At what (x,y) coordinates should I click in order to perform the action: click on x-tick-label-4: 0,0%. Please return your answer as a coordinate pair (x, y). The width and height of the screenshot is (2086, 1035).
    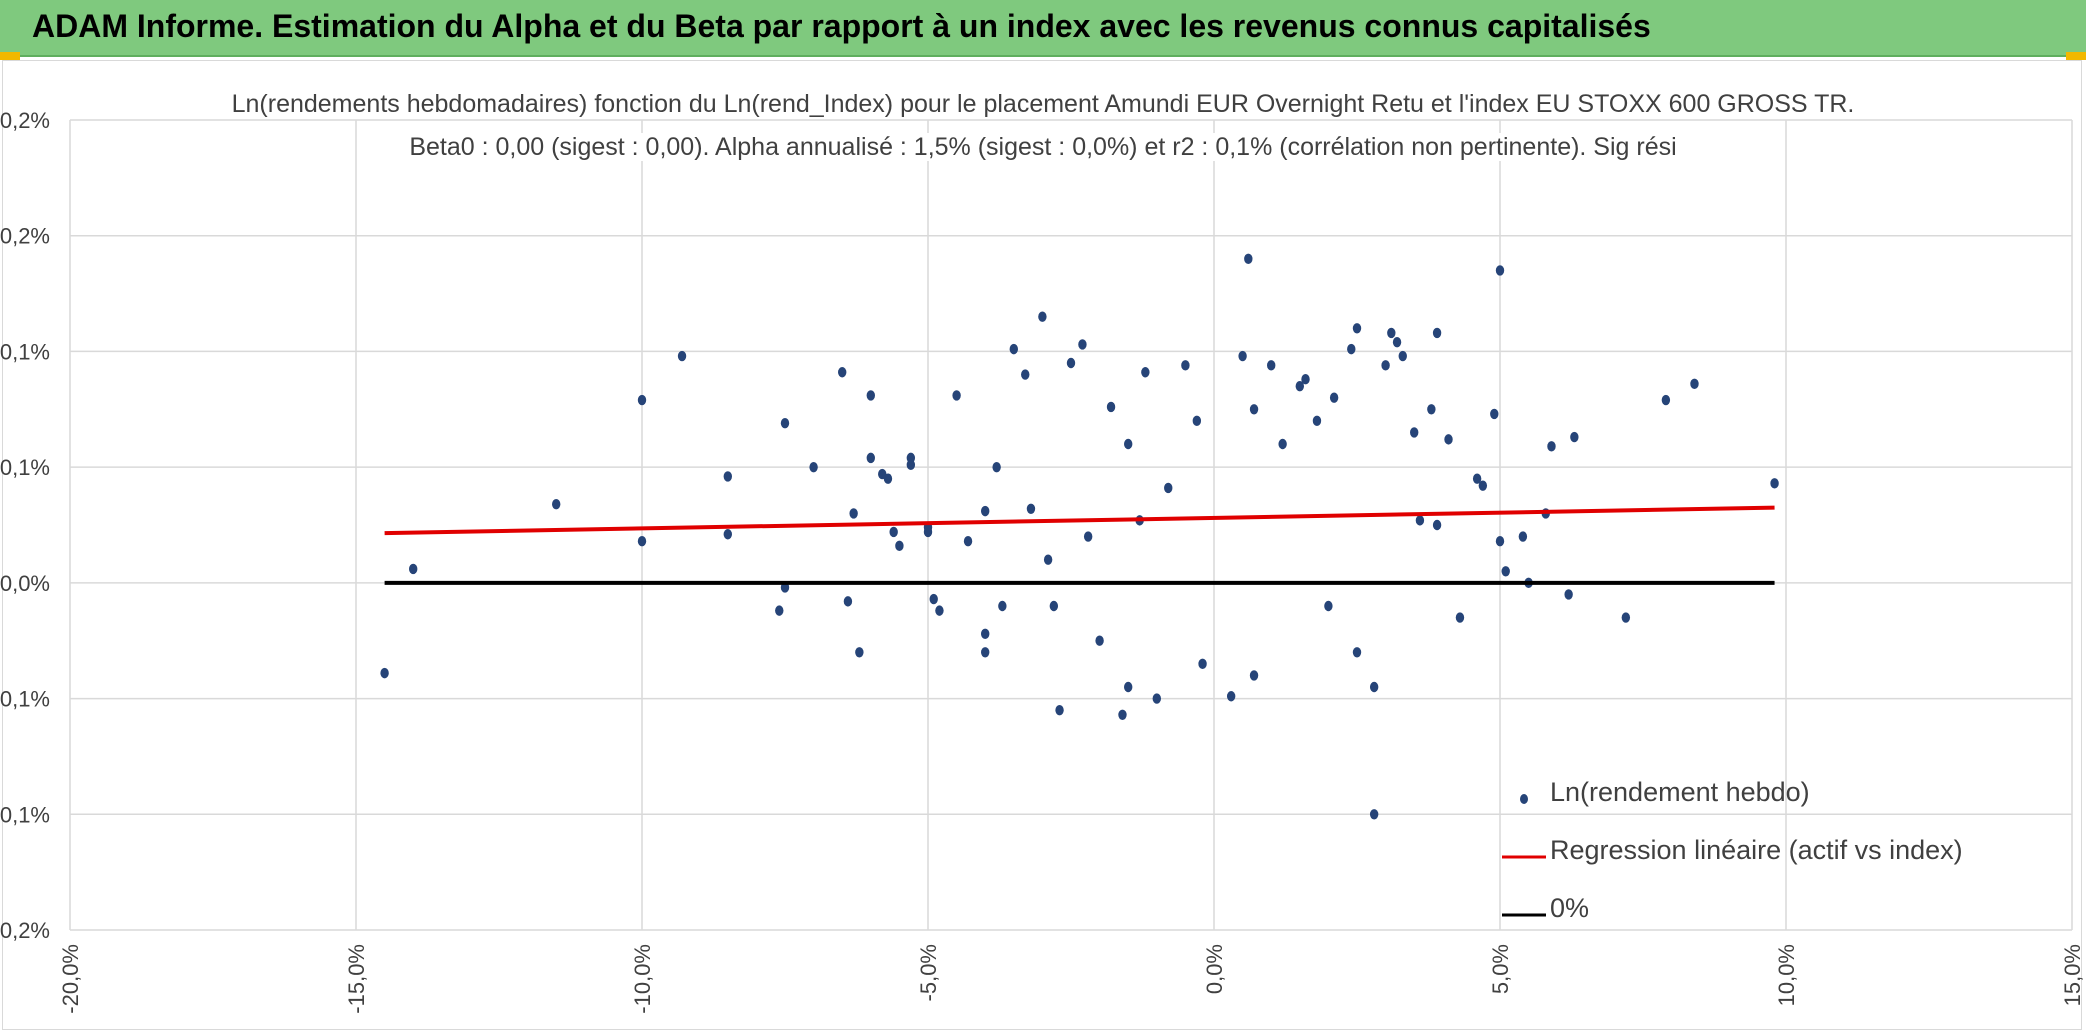
    Looking at the image, I should click on (1214, 969).